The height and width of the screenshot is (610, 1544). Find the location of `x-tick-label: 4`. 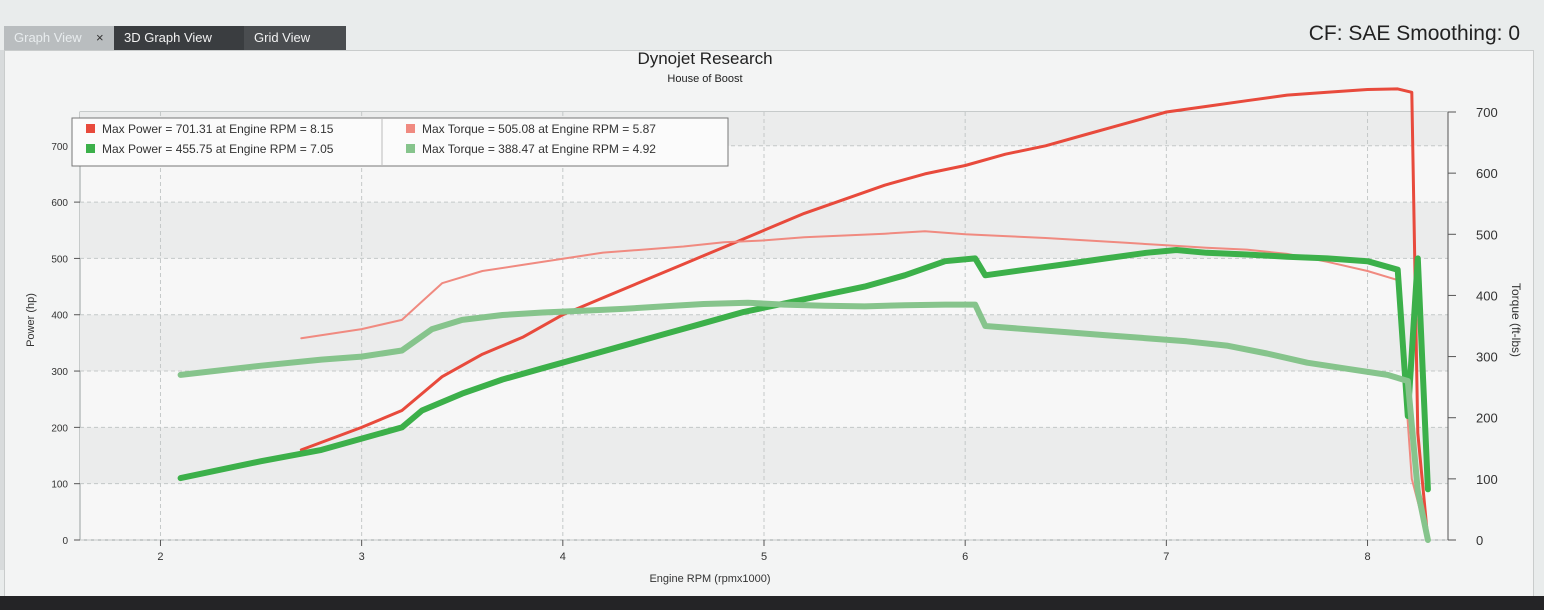

x-tick-label: 4 is located at coordinates (563, 557).